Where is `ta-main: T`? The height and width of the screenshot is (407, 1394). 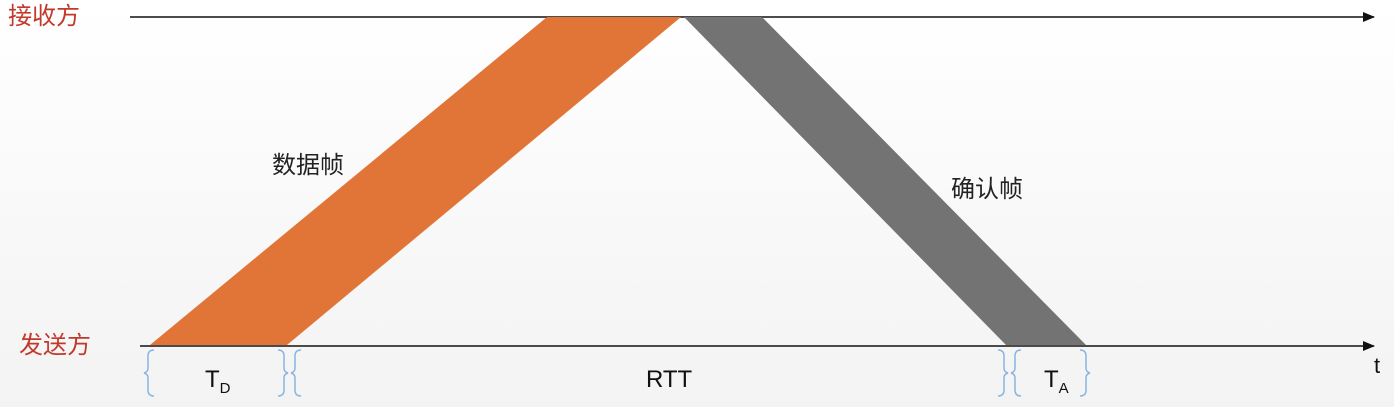
ta-main: T is located at coordinates (1051, 379).